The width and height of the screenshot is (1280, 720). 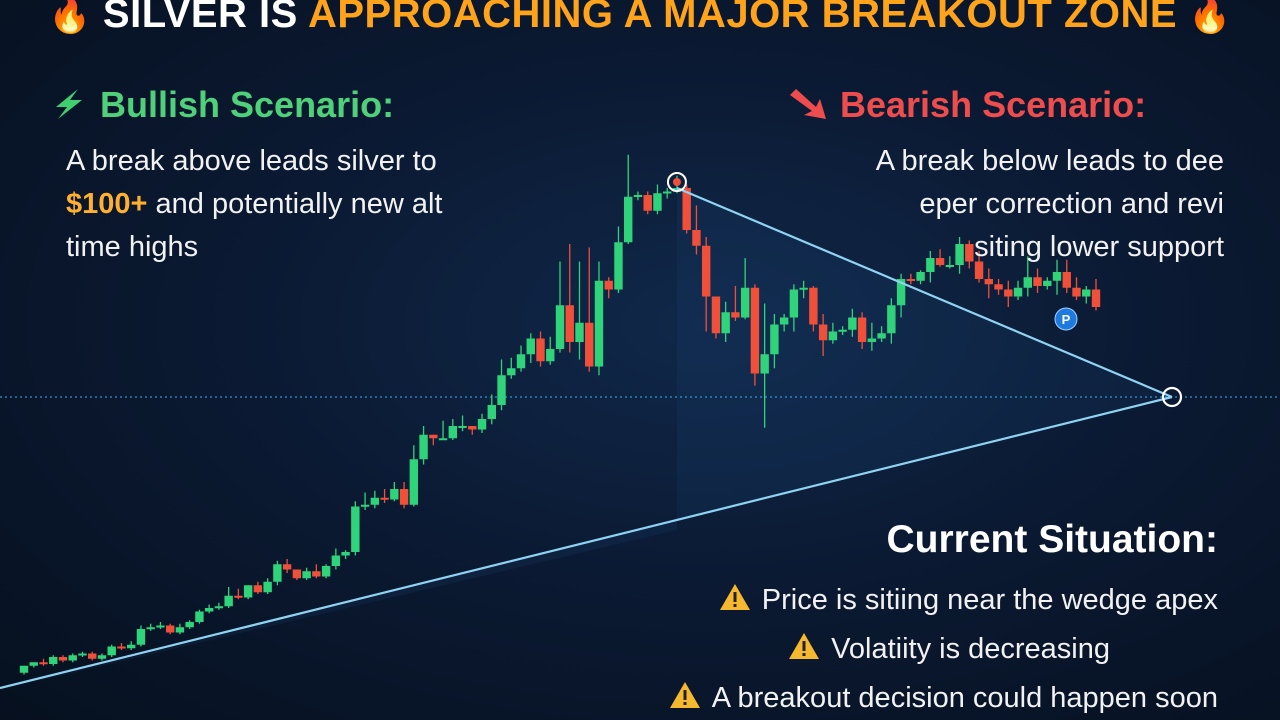 I want to click on situation-item-text: A breakout decision could happen soon, so click(x=964, y=698).